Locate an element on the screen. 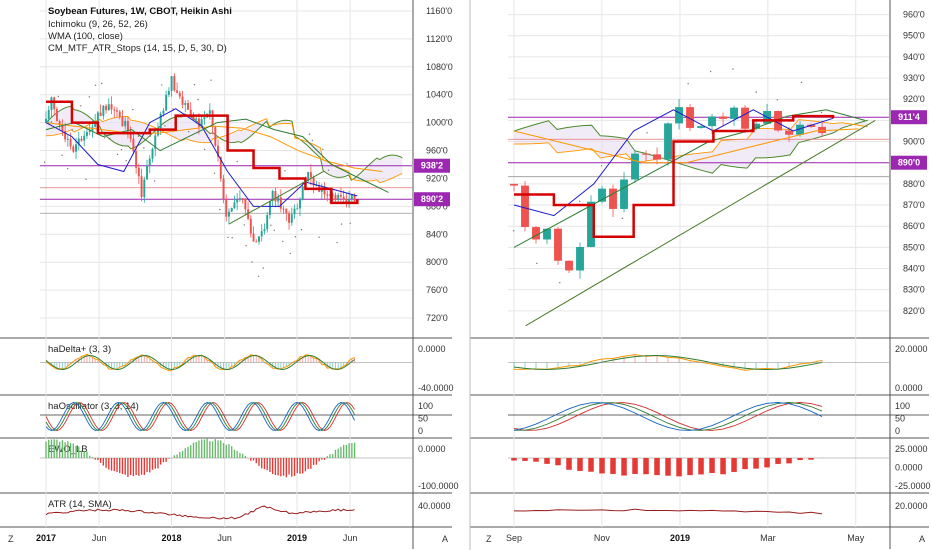  y-tick-label: 1120'0 is located at coordinates (439, 39).